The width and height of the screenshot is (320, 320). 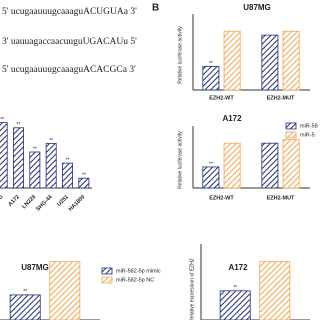 What do you see at coordinates (44, 203) in the screenshot?
I see `x-tick-label: SHG-44` at bounding box center [44, 203].